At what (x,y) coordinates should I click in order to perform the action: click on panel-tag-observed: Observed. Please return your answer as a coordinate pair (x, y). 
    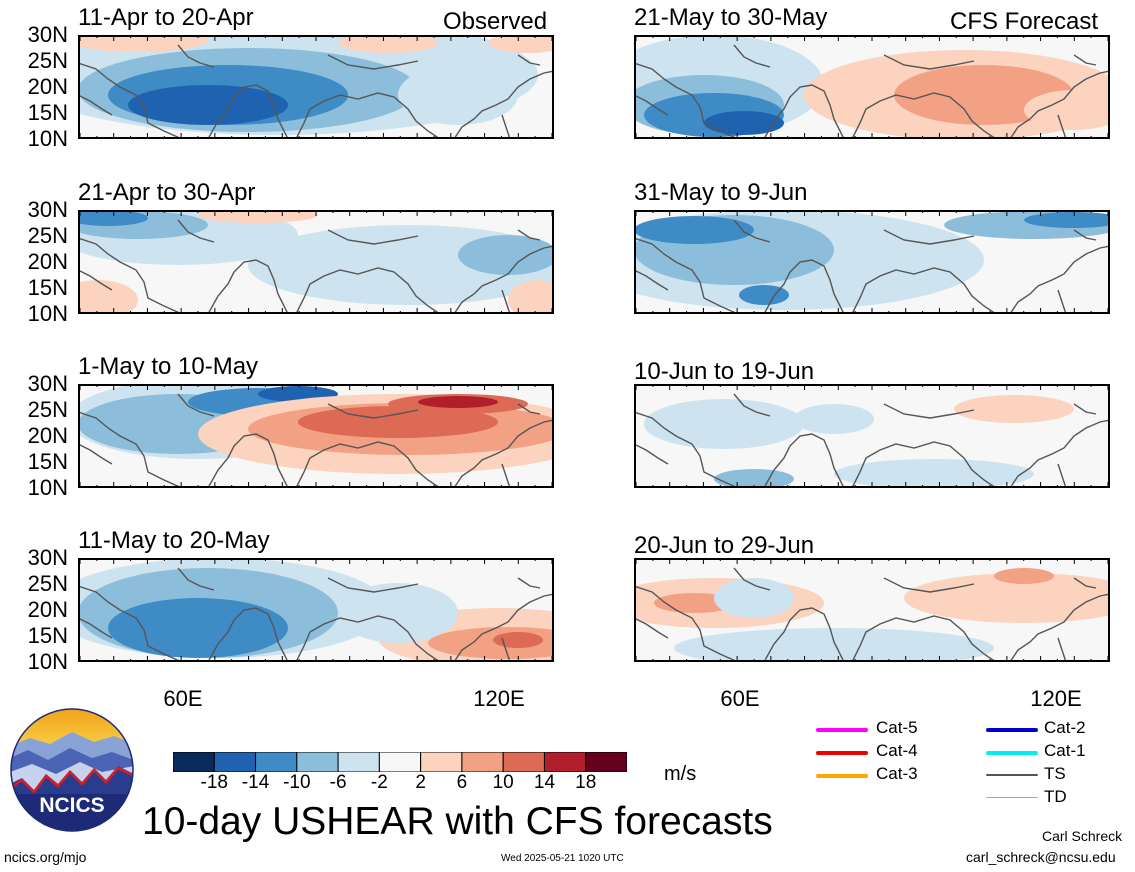
    Looking at the image, I should click on (495, 21).